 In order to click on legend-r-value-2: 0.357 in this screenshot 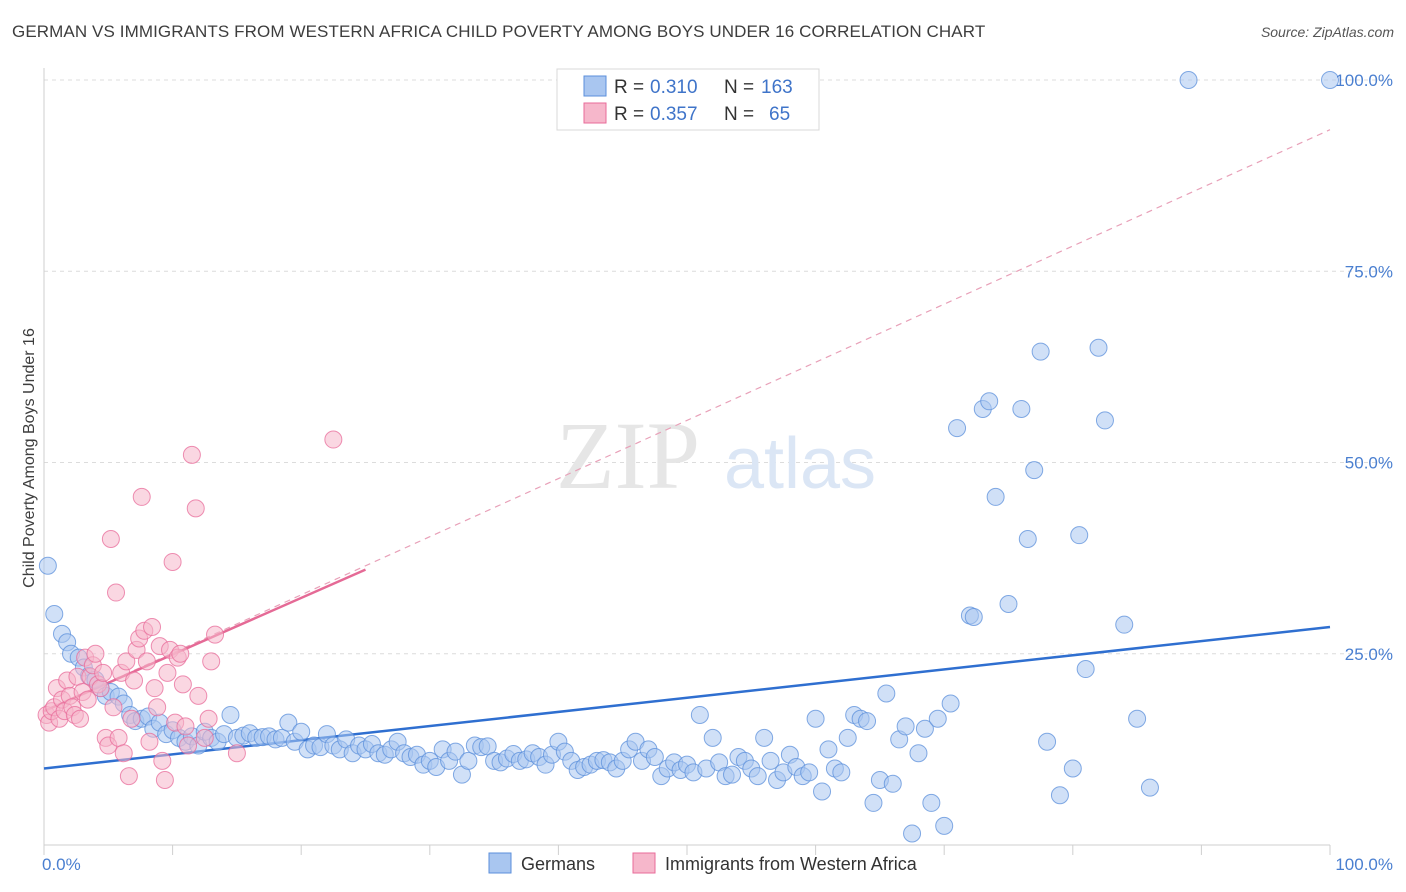, I will do `click(674, 114)`.